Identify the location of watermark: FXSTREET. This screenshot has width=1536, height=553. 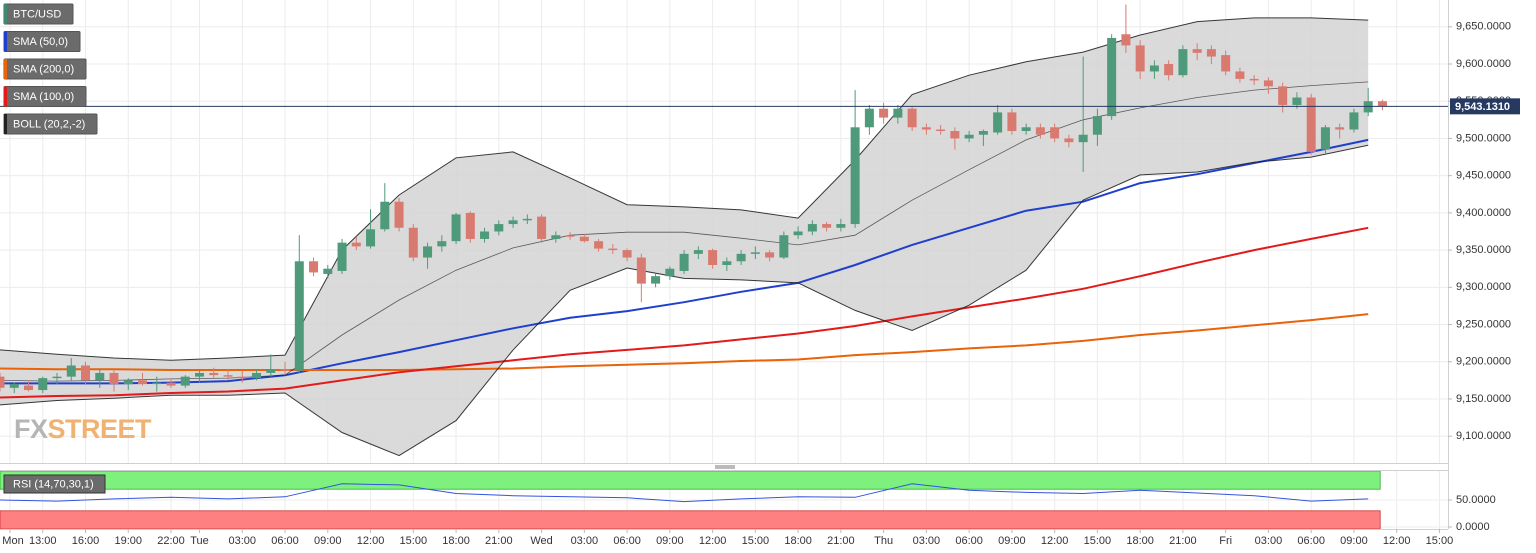
(83, 429).